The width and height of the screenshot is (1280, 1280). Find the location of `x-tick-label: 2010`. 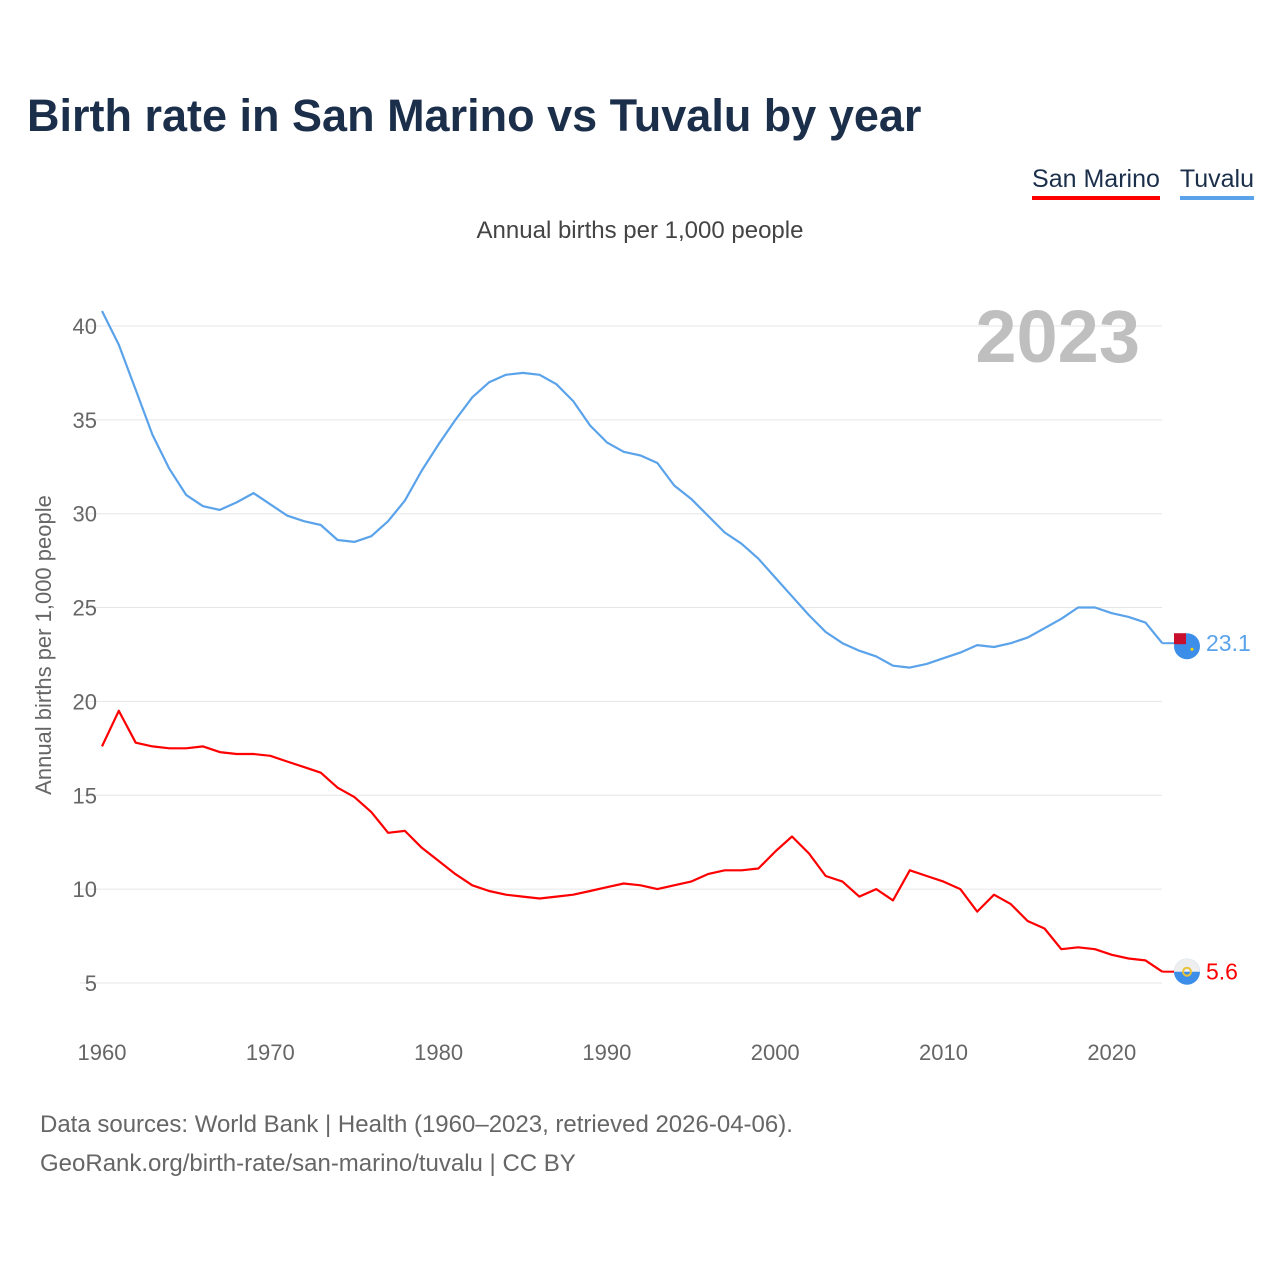

x-tick-label: 2010 is located at coordinates (943, 1052).